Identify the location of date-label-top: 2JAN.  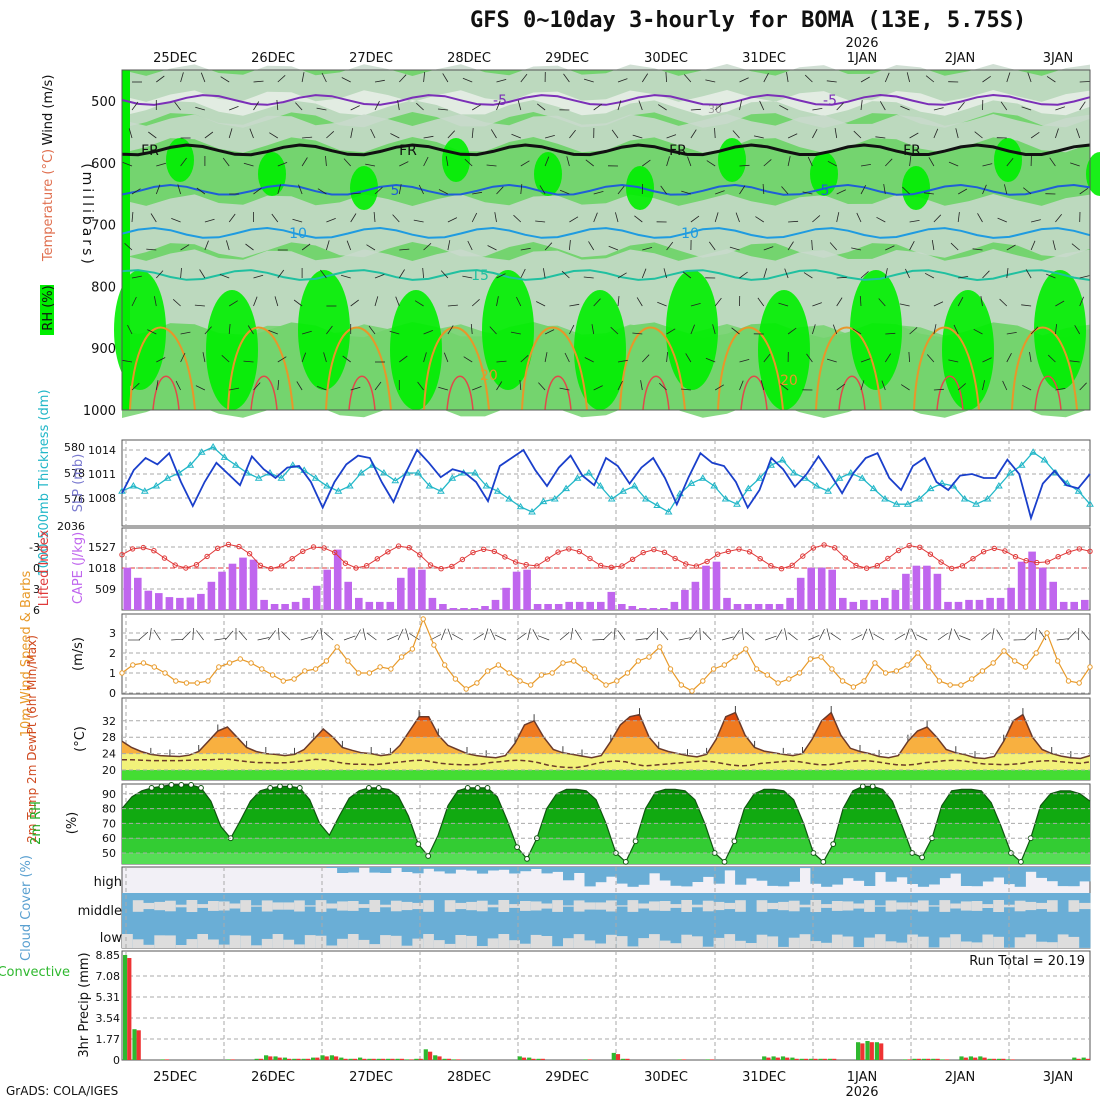
(960, 58).